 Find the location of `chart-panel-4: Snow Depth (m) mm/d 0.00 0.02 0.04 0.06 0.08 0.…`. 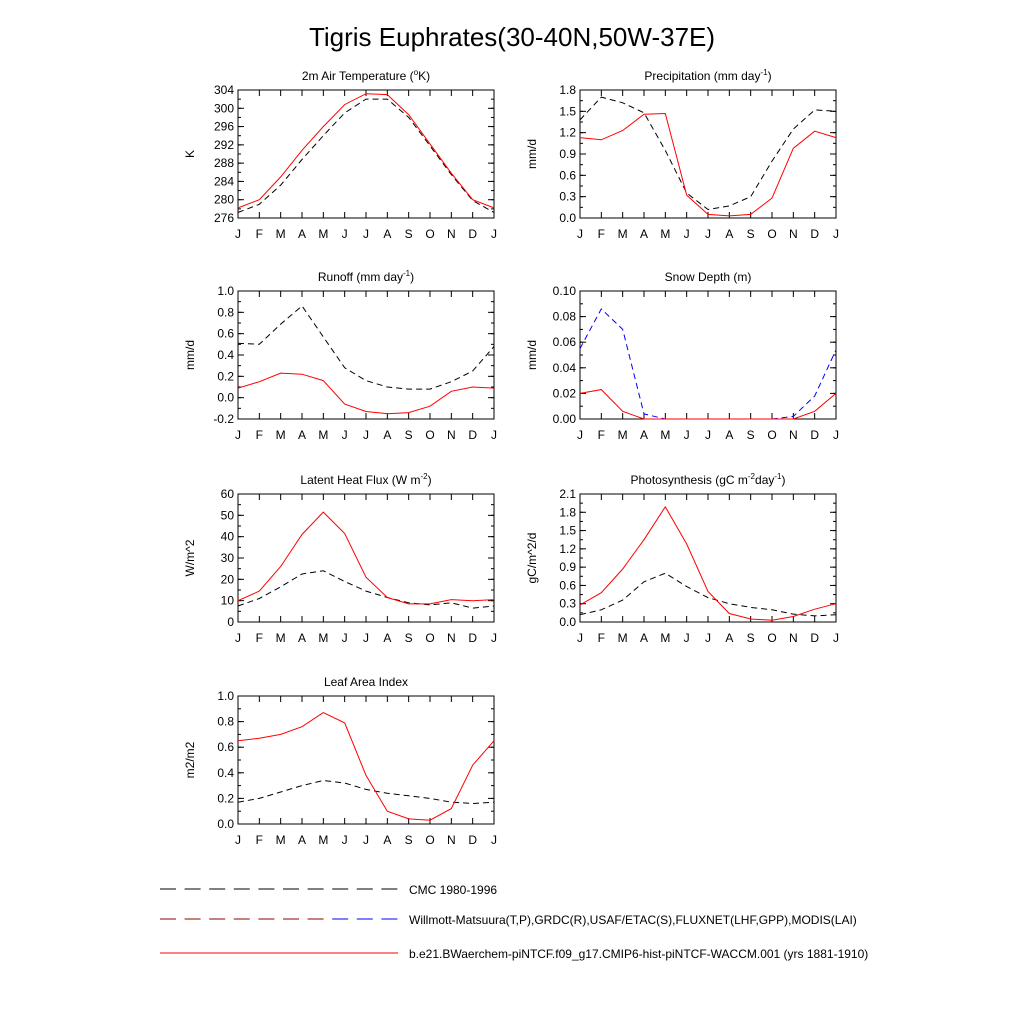

chart-panel-4: Snow Depth (m) mm/d 0.00 0.02 0.04 0.06 0.08 0.… is located at coordinates (682, 356).